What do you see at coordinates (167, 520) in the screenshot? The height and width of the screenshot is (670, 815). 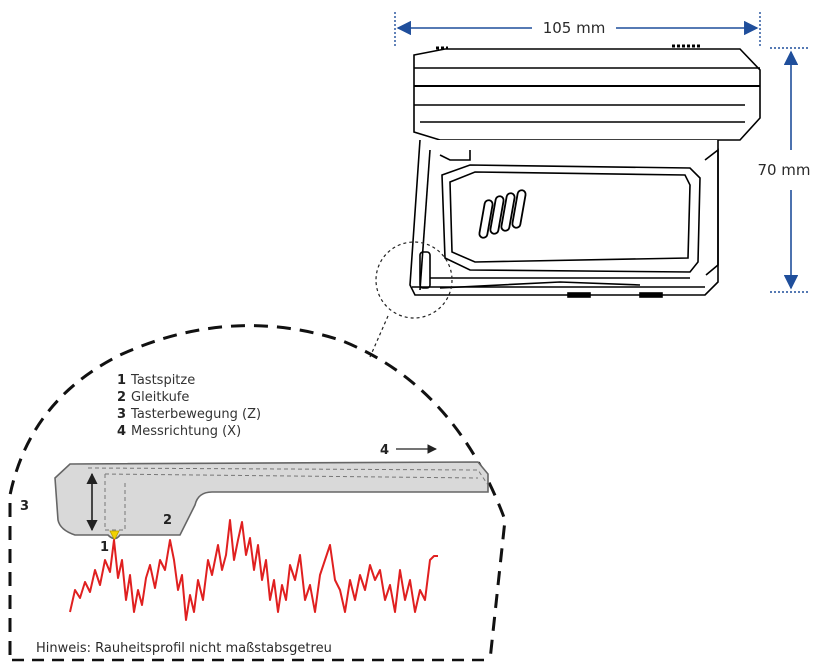 I see `callout-skid: 2` at bounding box center [167, 520].